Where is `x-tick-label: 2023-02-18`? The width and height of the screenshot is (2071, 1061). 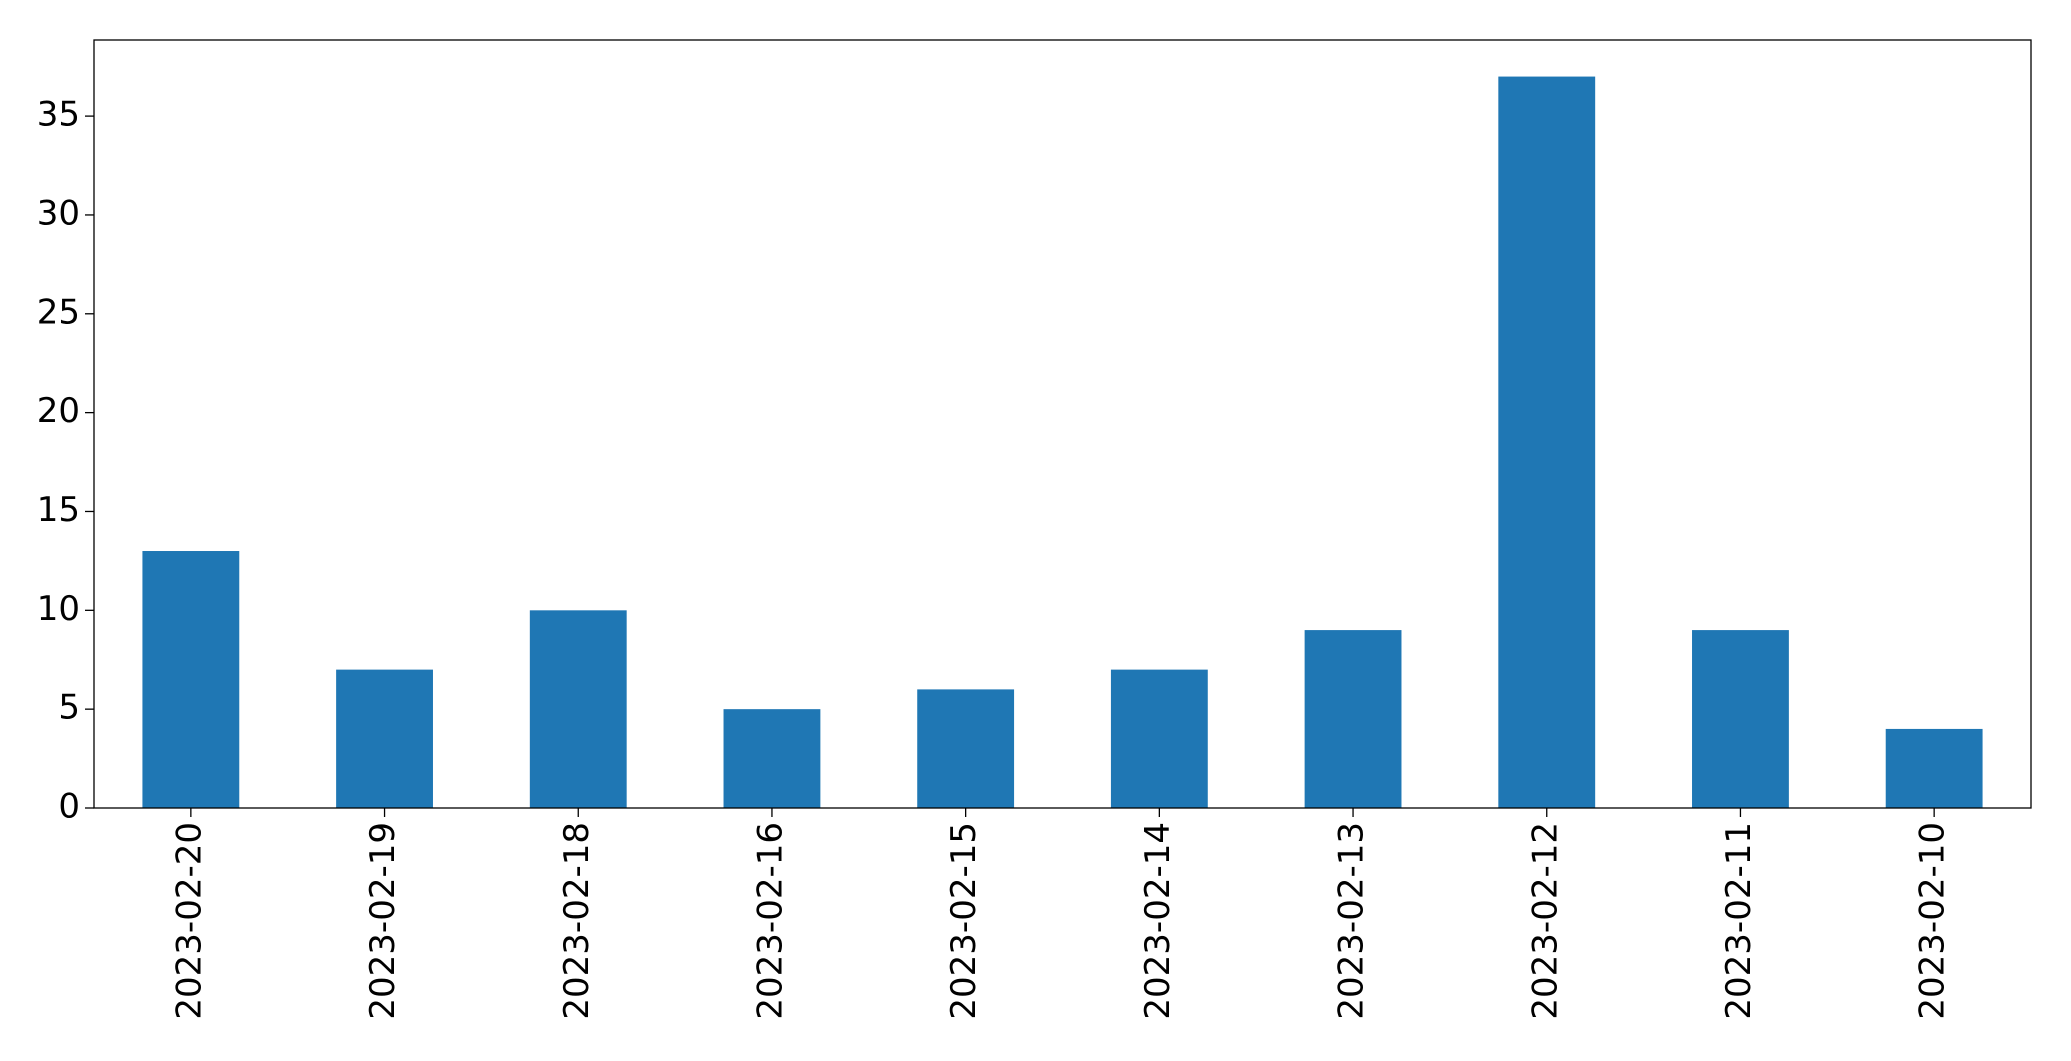
x-tick-label: 2023-02-18 is located at coordinates (577, 921).